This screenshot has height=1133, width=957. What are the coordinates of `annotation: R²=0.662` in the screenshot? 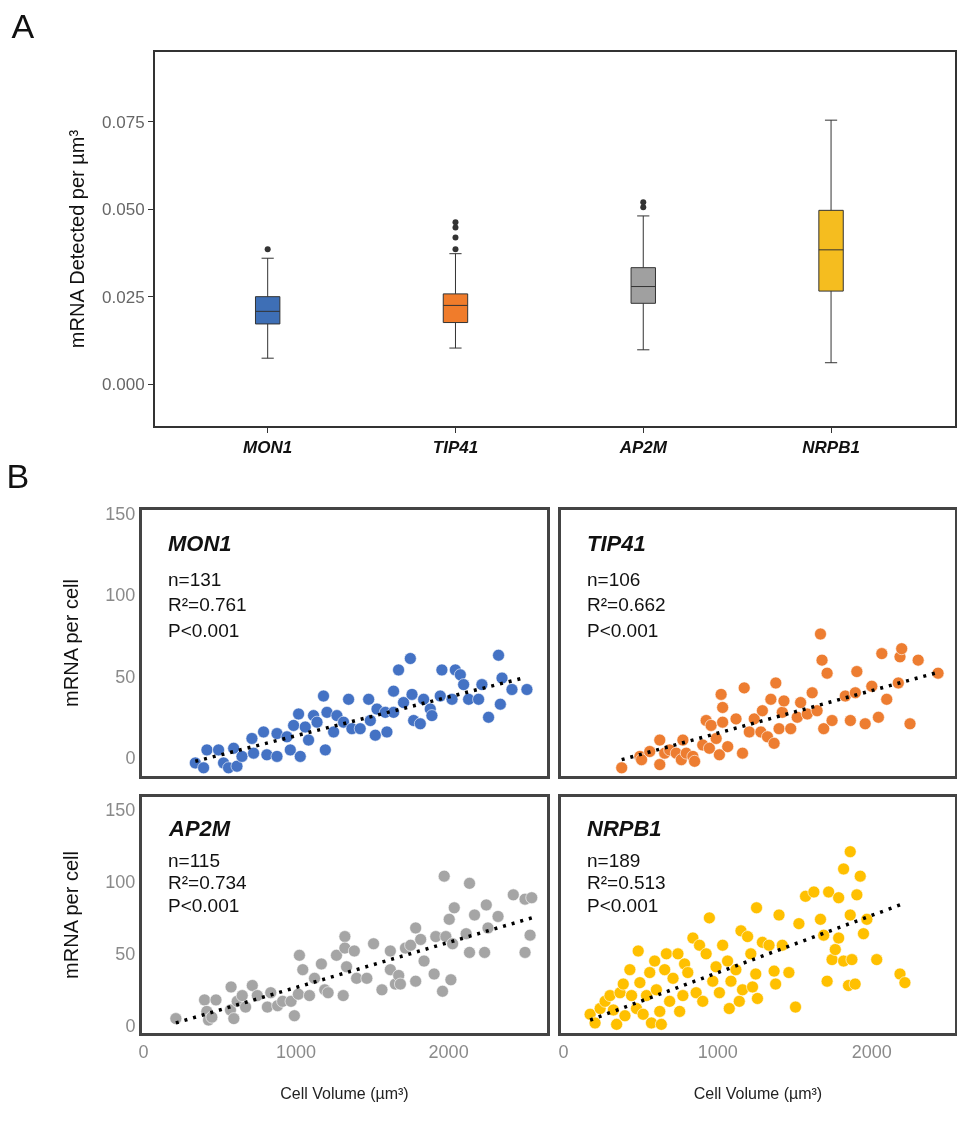 It's located at (626, 604).